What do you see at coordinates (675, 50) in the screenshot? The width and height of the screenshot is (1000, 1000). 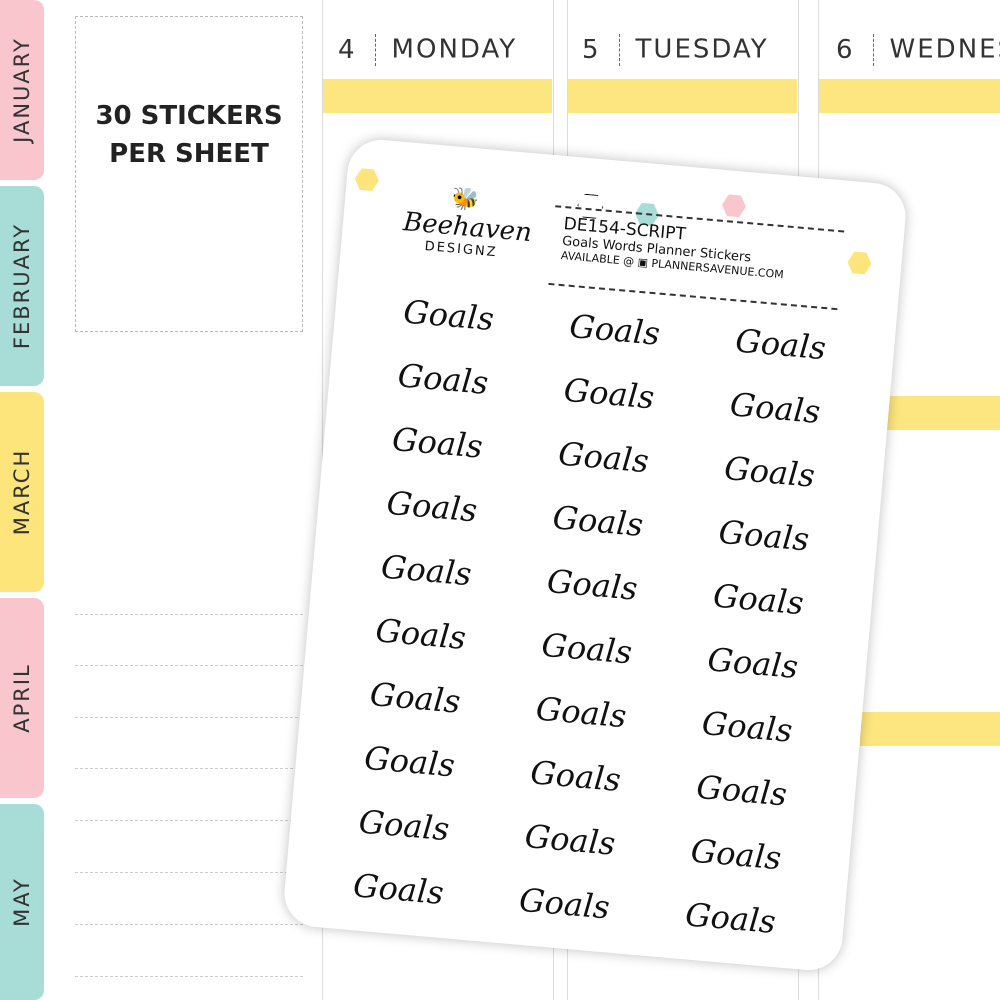 I see `day-header-tuesday: 5 TUESDAY` at bounding box center [675, 50].